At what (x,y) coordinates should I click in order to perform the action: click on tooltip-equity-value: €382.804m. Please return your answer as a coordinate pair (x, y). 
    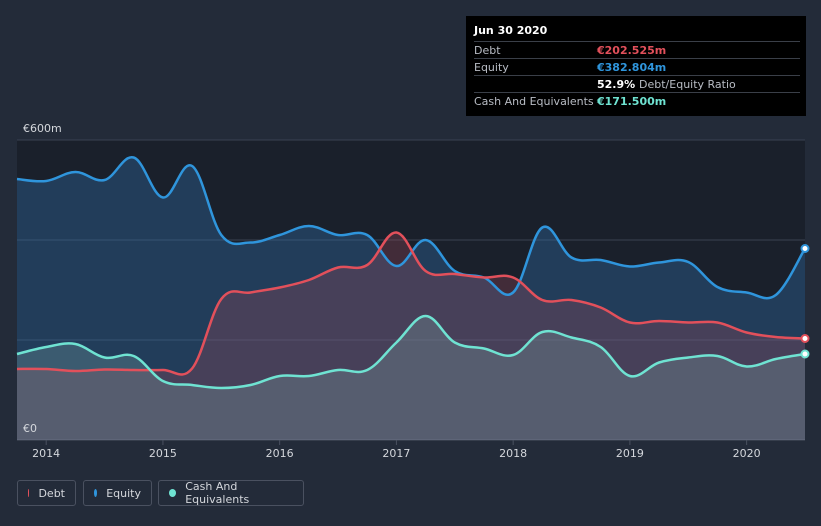
    Looking at the image, I should click on (632, 67).